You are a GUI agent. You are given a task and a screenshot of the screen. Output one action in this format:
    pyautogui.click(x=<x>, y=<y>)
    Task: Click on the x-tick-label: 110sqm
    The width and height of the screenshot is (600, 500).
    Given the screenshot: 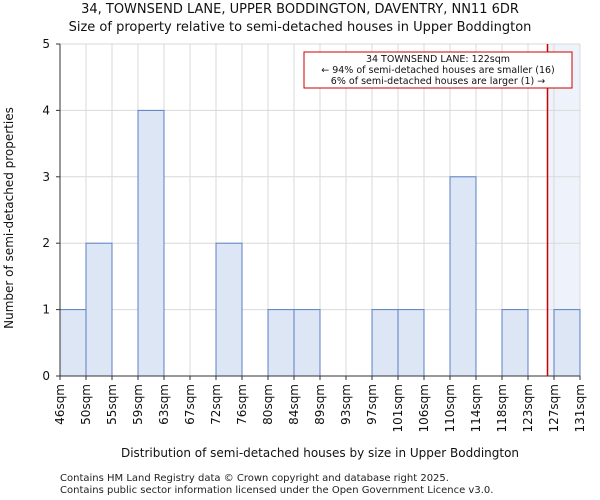 What is the action you would take?
    pyautogui.click(x=450, y=408)
    